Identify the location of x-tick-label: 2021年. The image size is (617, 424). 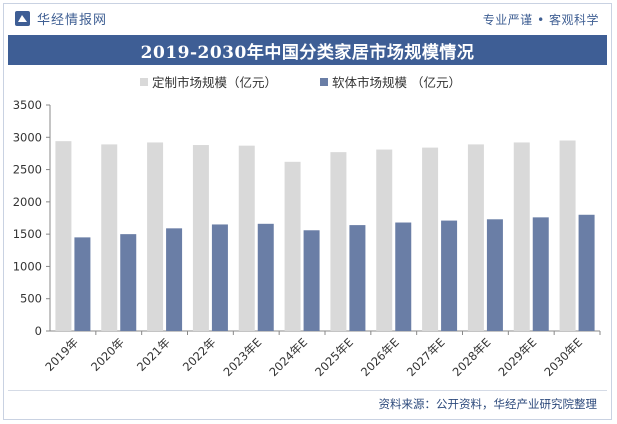
(153, 354).